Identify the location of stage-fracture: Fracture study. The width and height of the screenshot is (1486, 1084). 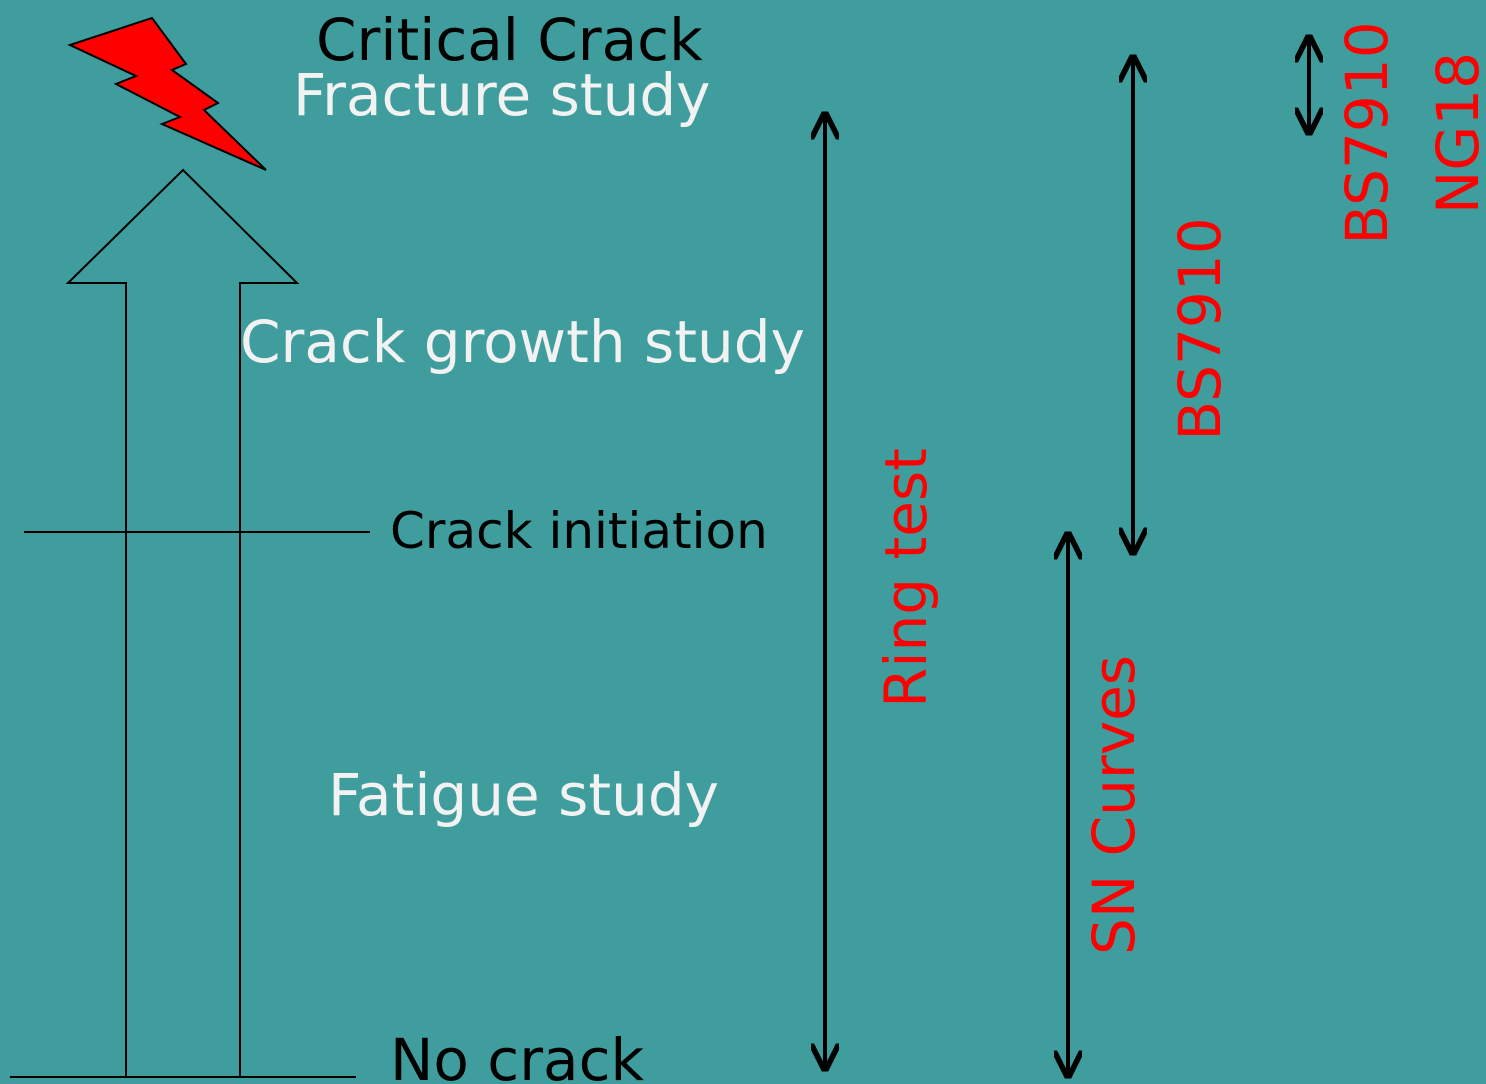
(501, 95).